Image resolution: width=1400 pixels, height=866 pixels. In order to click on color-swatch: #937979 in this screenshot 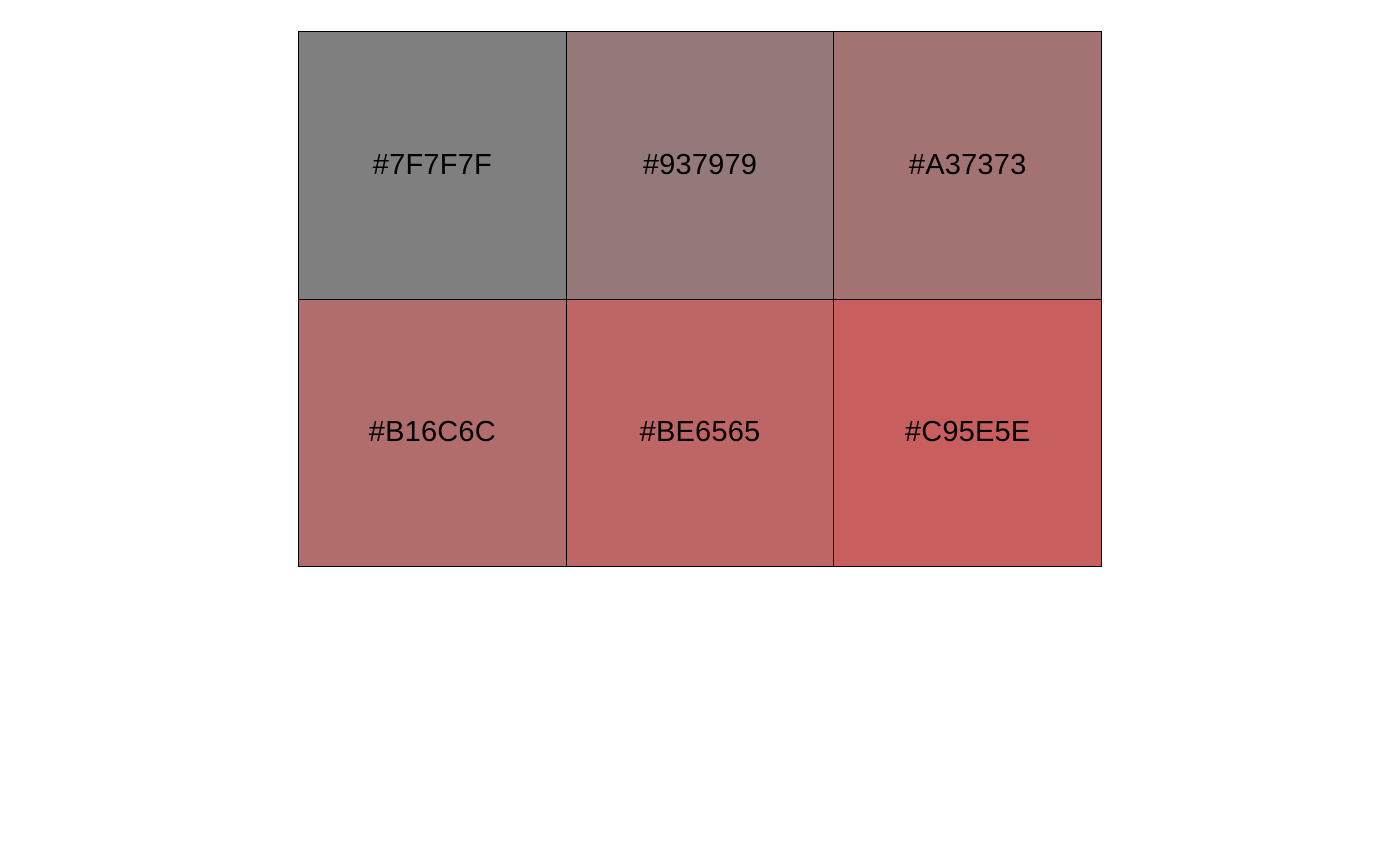, I will do `click(700, 166)`.